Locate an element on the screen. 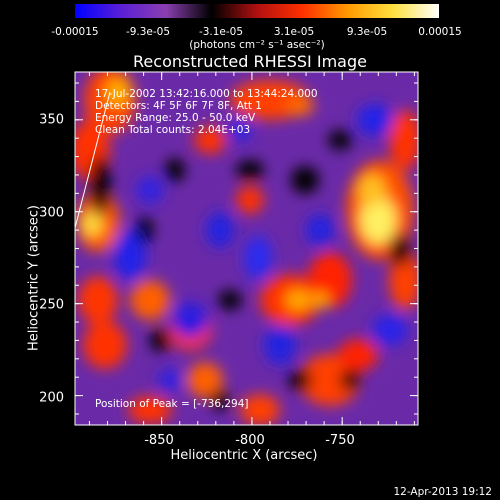 Image resolution: width=500 pixels, height=500 pixels. y-tick-label: 250 is located at coordinates (51, 305).